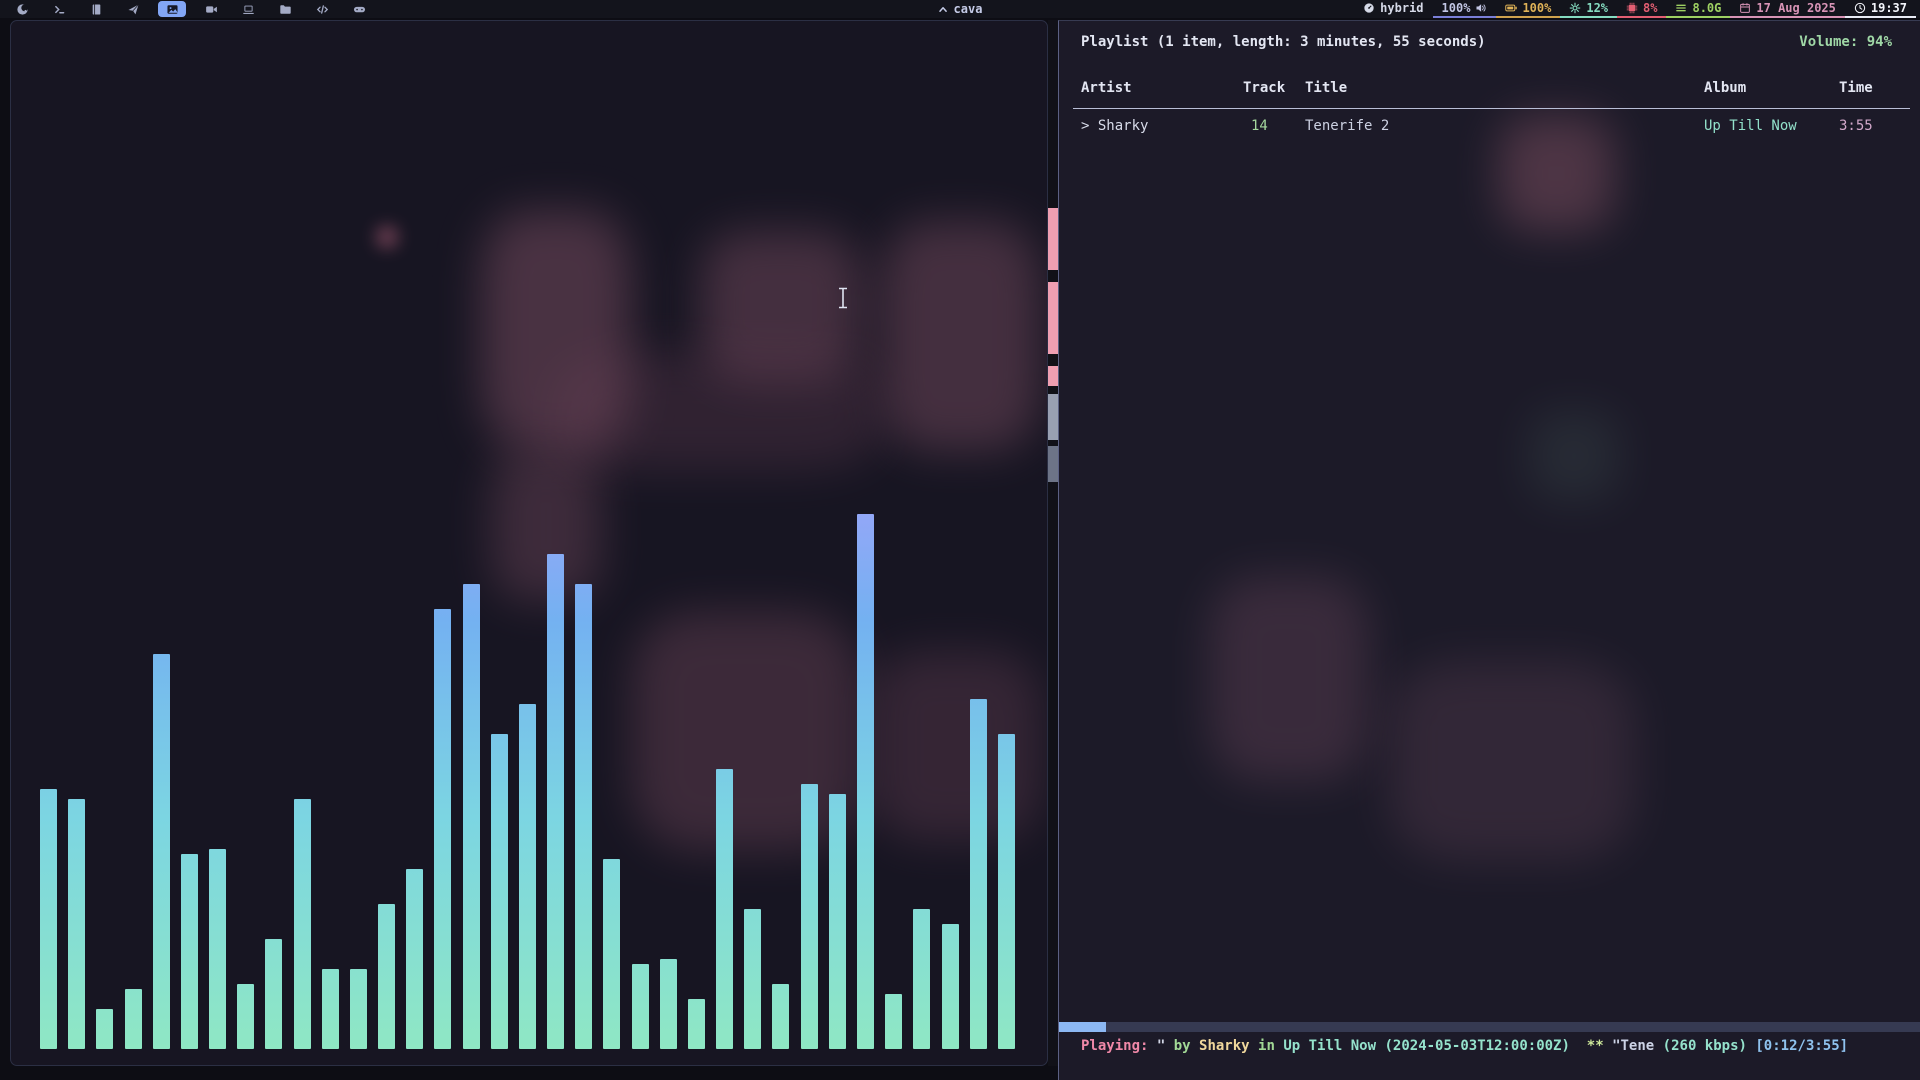  I want to click on workspace-code, so click(322, 9).